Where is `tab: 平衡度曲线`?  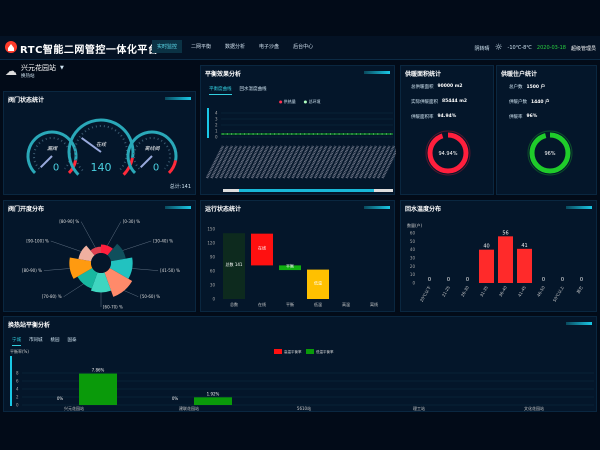
tab: 平衡度曲线 is located at coordinates (220, 90).